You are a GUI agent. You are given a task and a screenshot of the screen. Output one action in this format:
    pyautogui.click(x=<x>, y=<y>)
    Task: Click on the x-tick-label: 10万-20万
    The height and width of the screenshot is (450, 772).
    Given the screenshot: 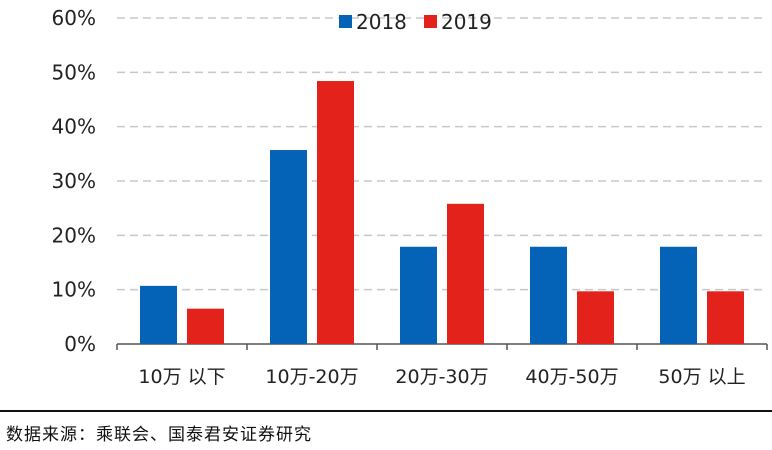 What is the action you would take?
    pyautogui.click(x=311, y=377)
    